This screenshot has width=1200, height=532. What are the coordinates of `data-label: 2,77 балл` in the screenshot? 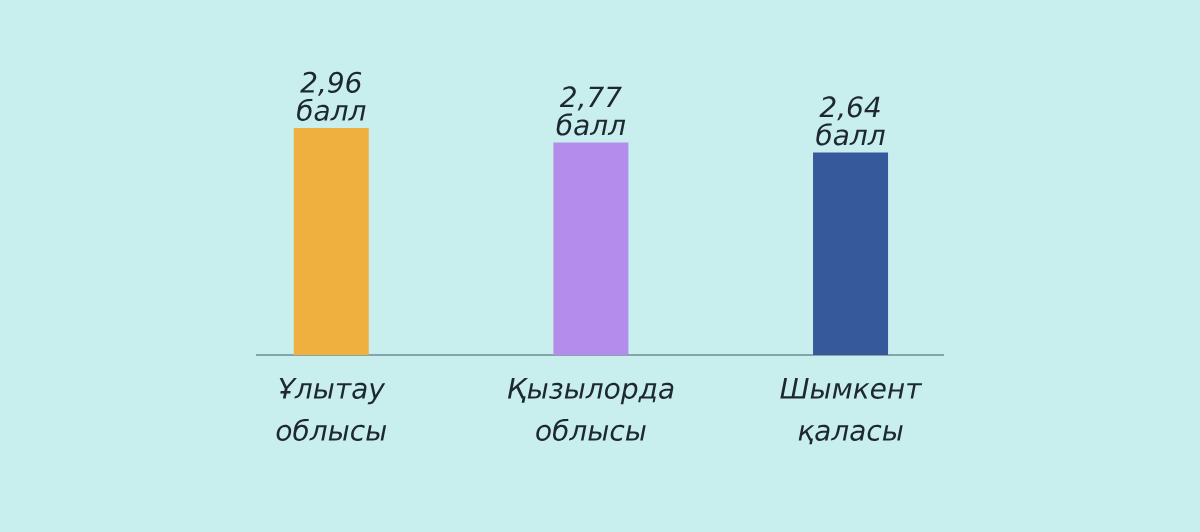 It's located at (591, 111).